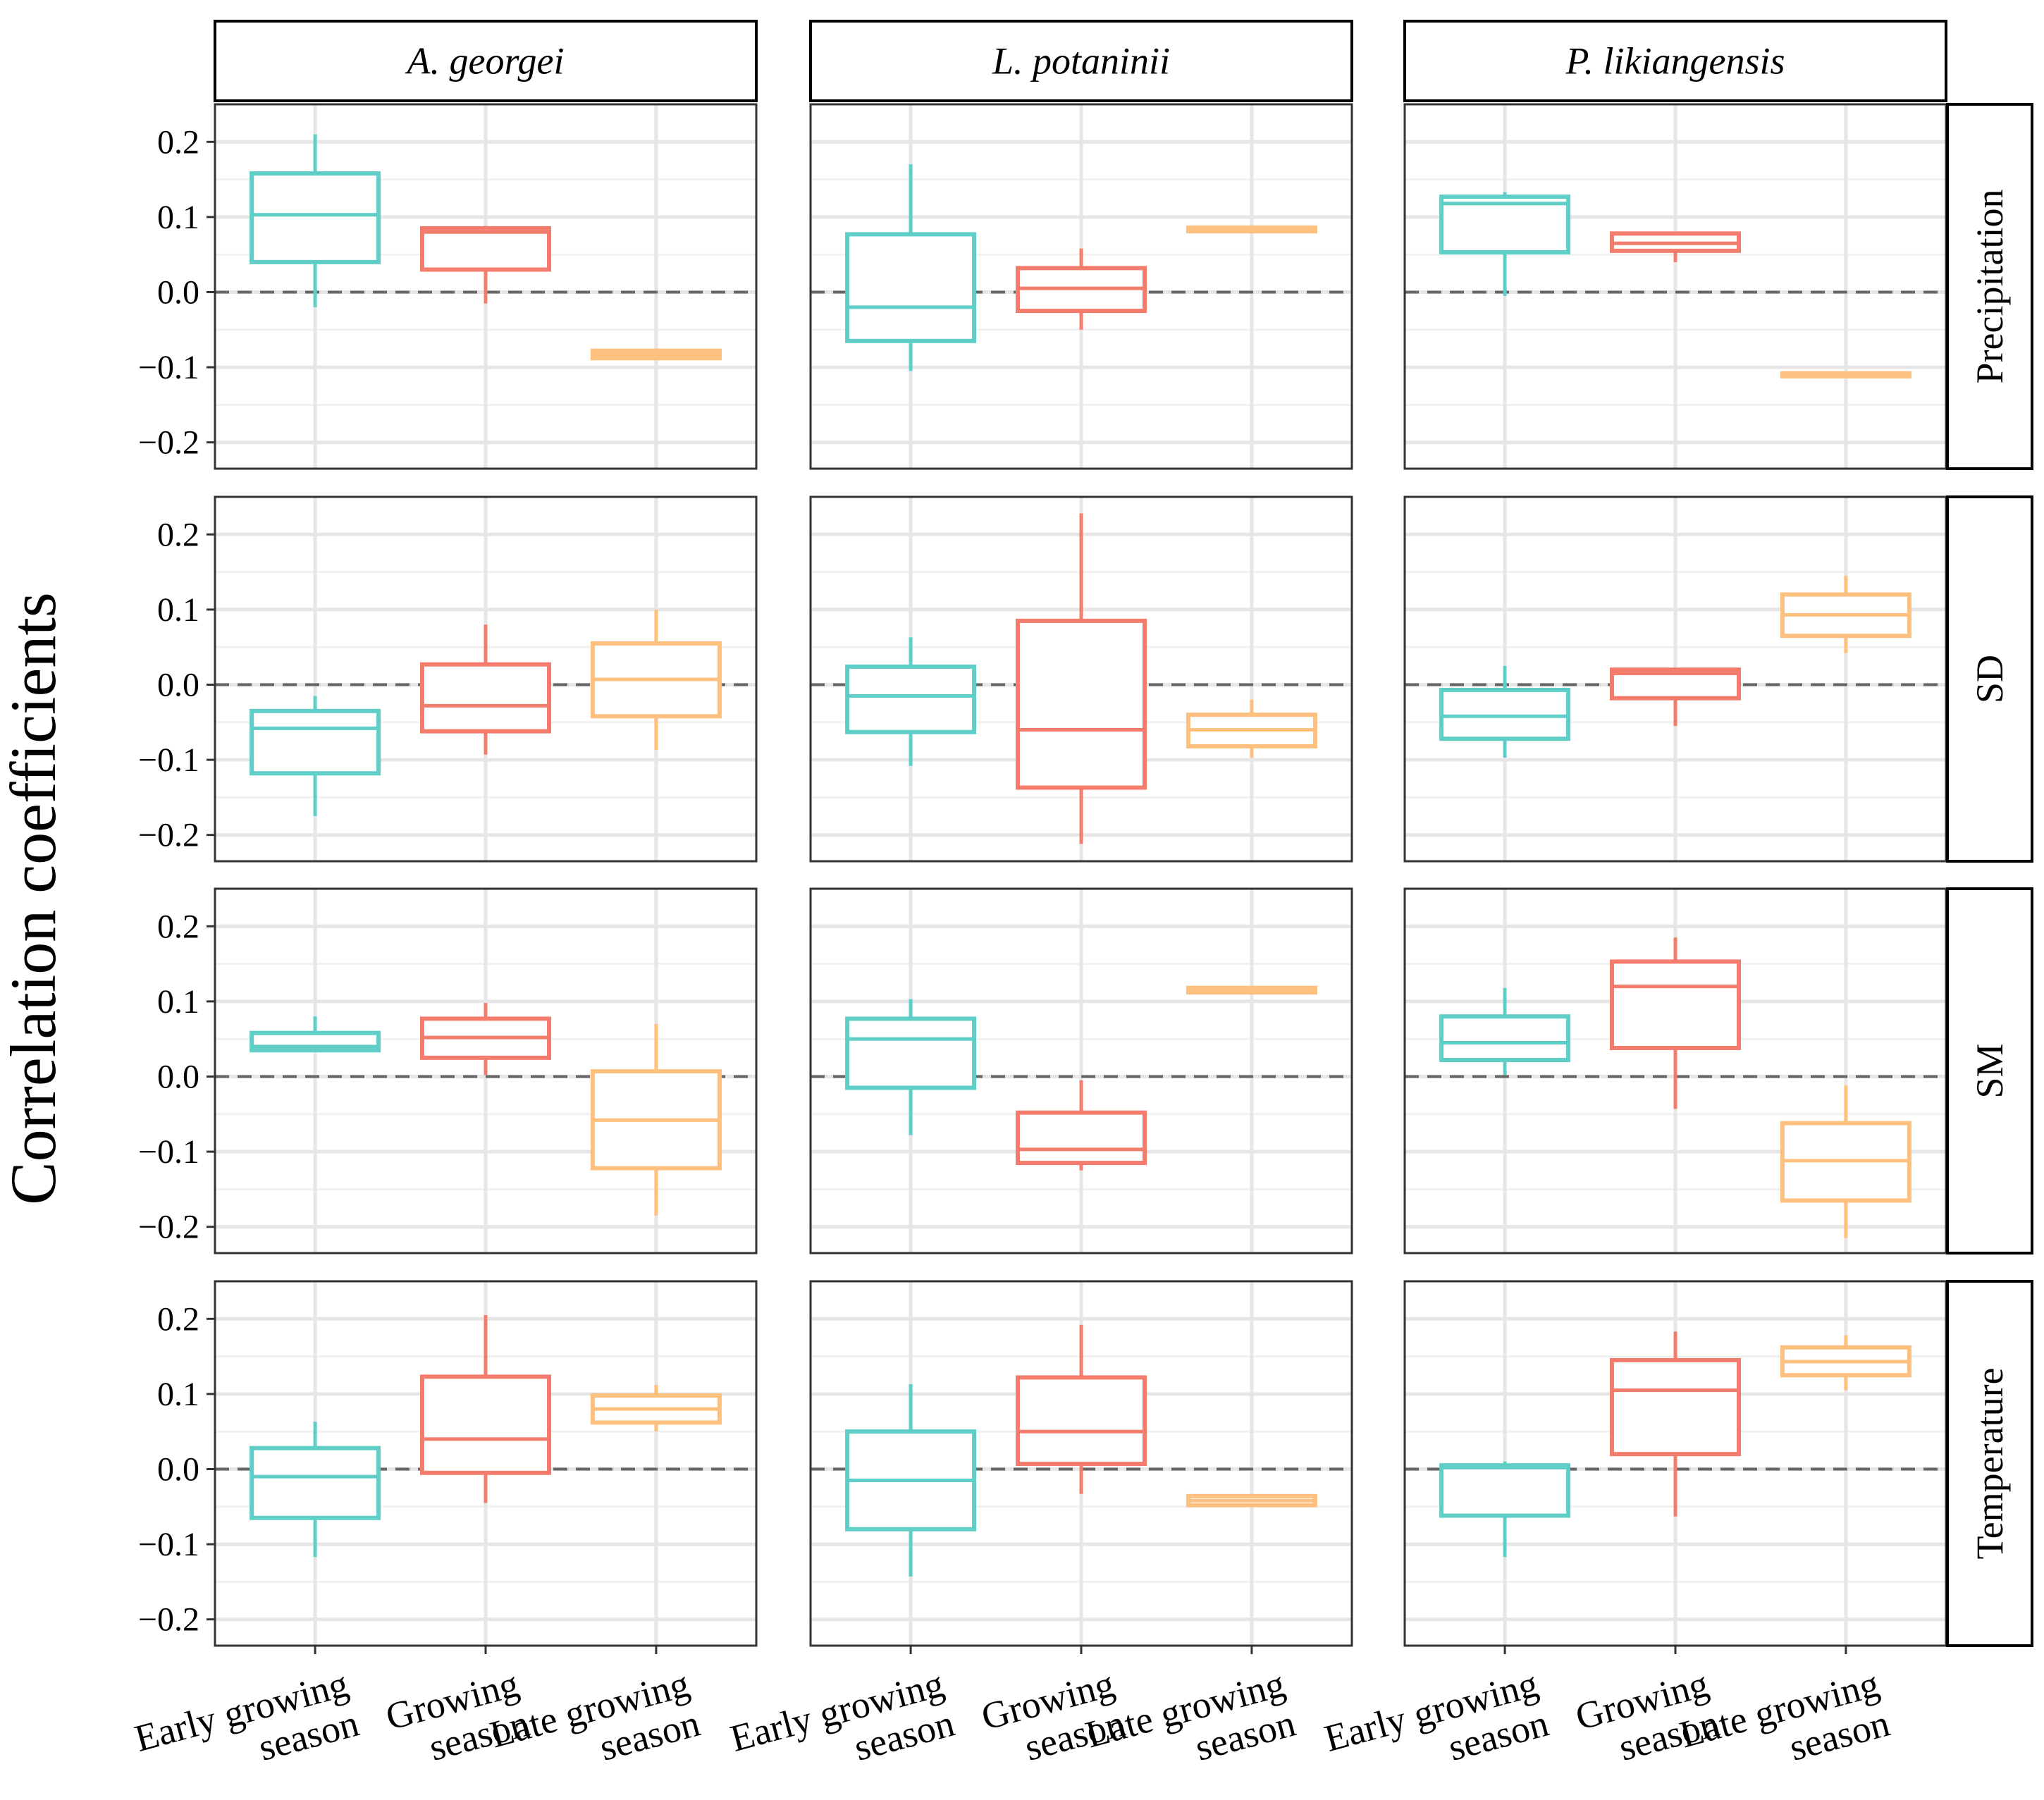  I want to click on column-strip-label: A. georgei, so click(485, 61).